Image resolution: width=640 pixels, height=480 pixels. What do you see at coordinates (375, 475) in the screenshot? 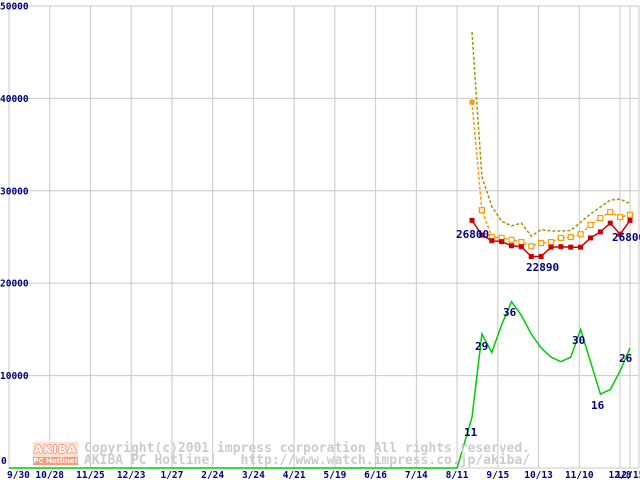
I see `x-tick-label: 6/16` at bounding box center [375, 475].